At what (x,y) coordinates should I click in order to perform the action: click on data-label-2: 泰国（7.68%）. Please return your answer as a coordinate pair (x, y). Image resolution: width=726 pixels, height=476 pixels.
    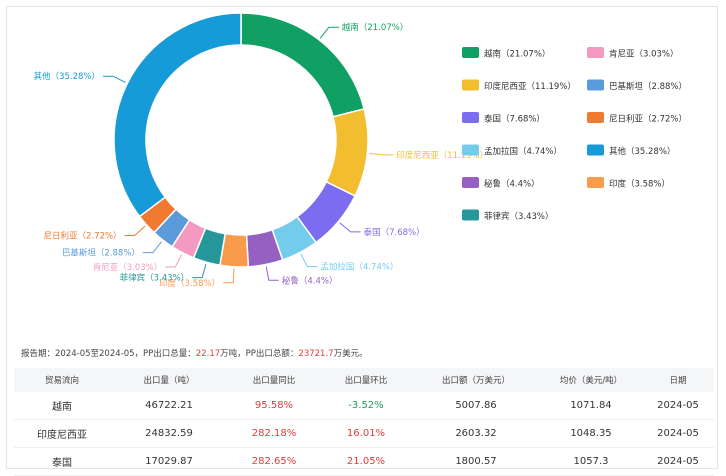
    Looking at the image, I should click on (394, 232).